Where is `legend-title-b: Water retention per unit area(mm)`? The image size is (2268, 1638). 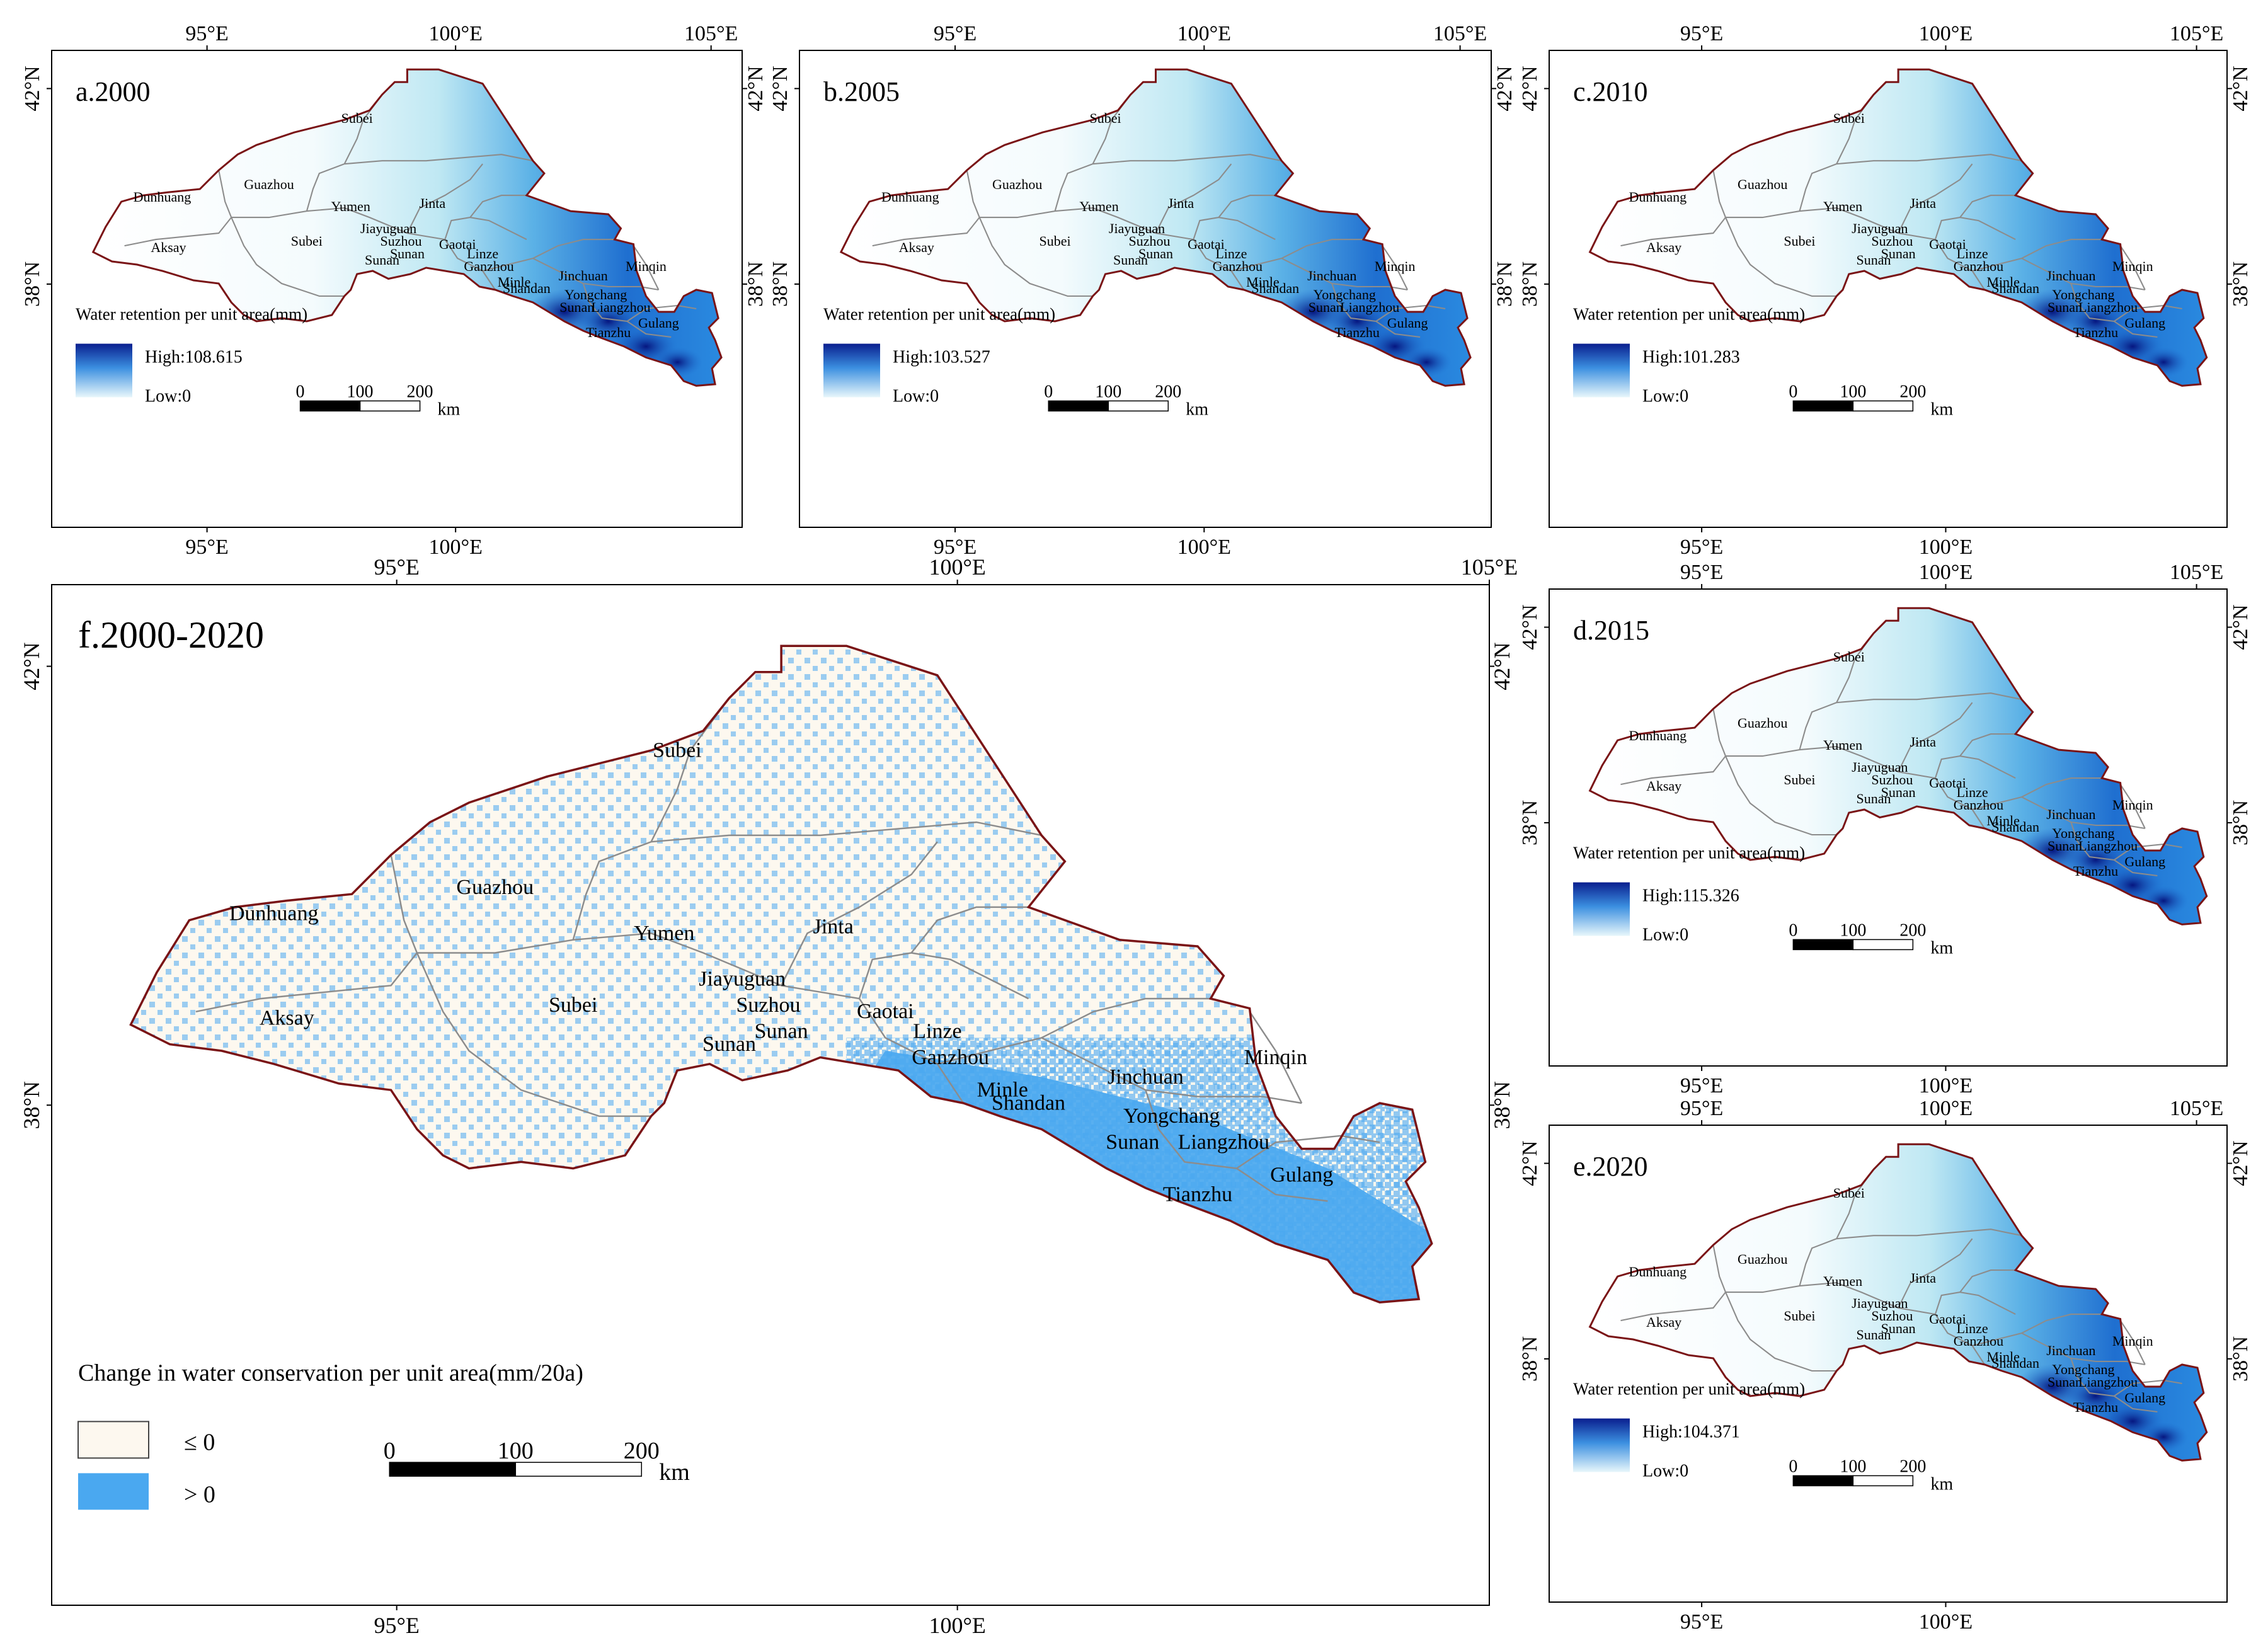 legend-title-b: Water retention per unit area(mm) is located at coordinates (939, 314).